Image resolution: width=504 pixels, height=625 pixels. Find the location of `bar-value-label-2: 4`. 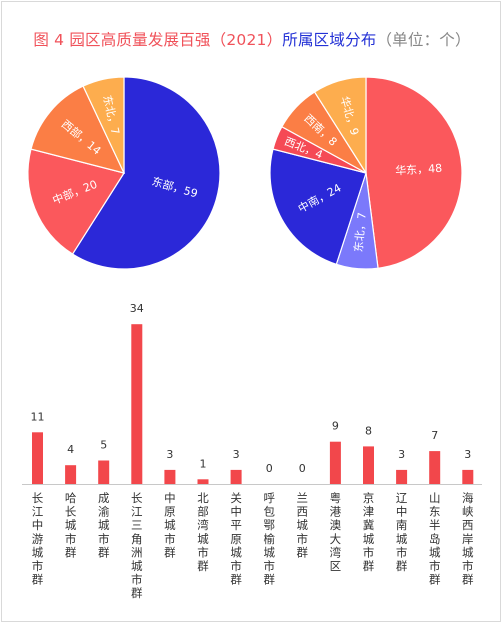

bar-value-label-2: 4 is located at coordinates (70, 449).